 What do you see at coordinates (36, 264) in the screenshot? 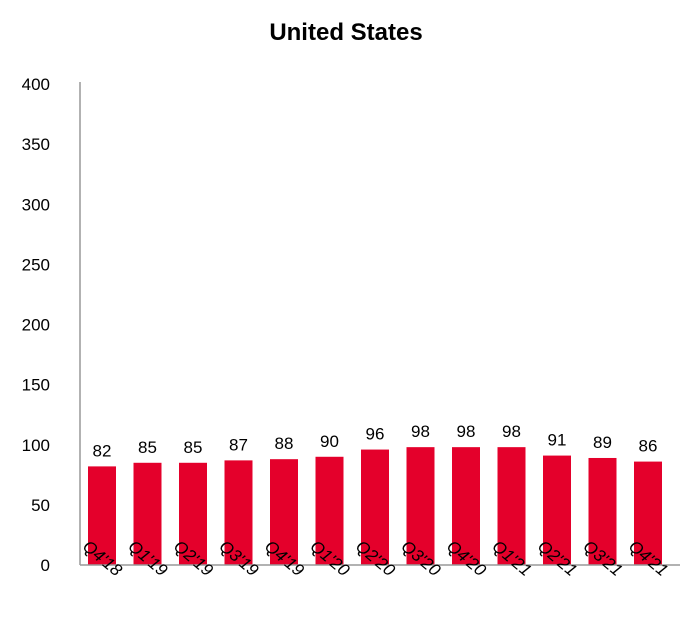
I see `y-tick-label: 250` at bounding box center [36, 264].